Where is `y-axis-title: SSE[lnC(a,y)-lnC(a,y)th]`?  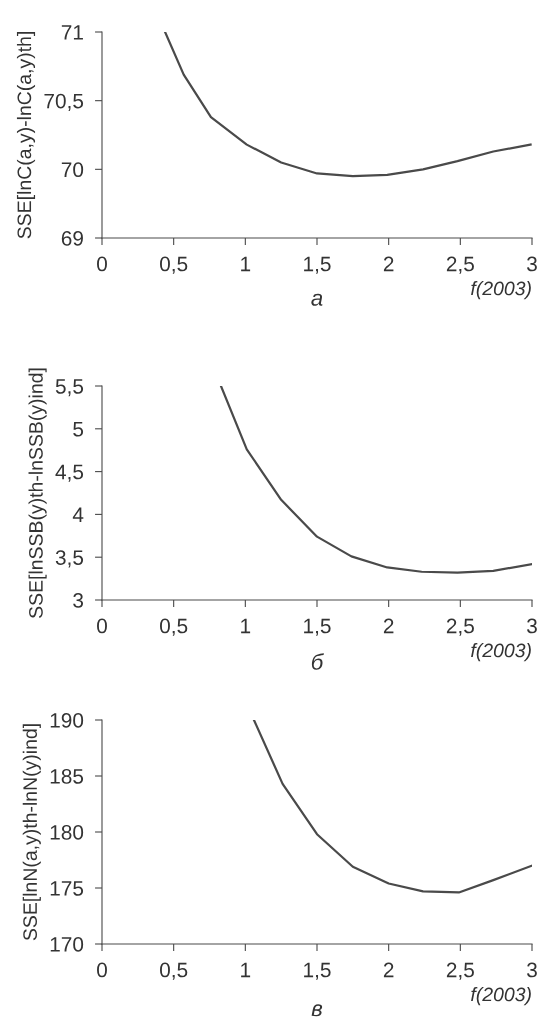
y-axis-title: SSE[lnC(a,y)-lnC(a,y)th] is located at coordinates (26, 135).